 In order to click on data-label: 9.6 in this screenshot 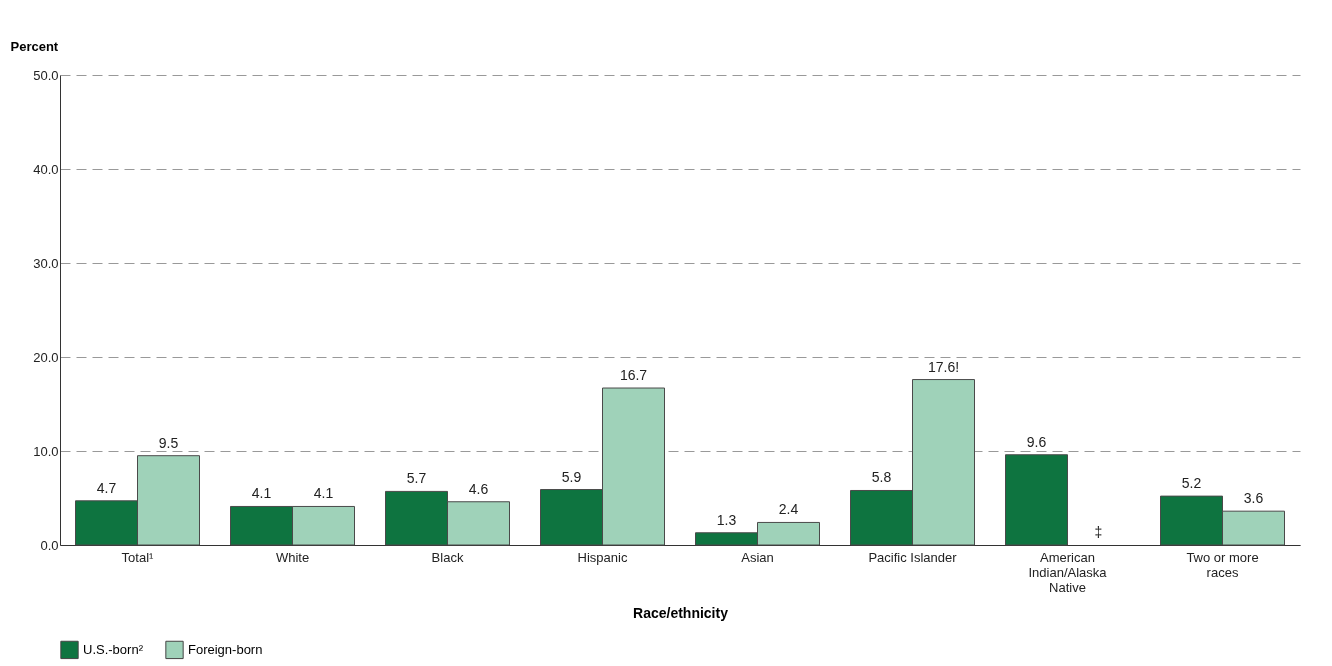, I will do `click(1036, 441)`.